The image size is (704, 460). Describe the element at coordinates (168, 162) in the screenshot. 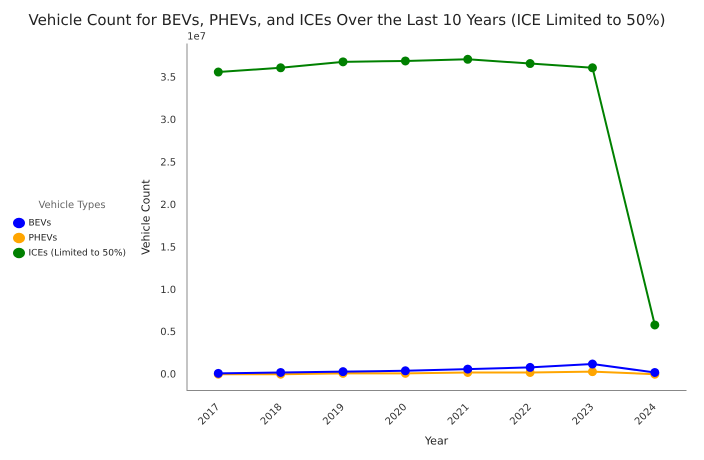

I see `y-tick-label: 2.5` at that location.